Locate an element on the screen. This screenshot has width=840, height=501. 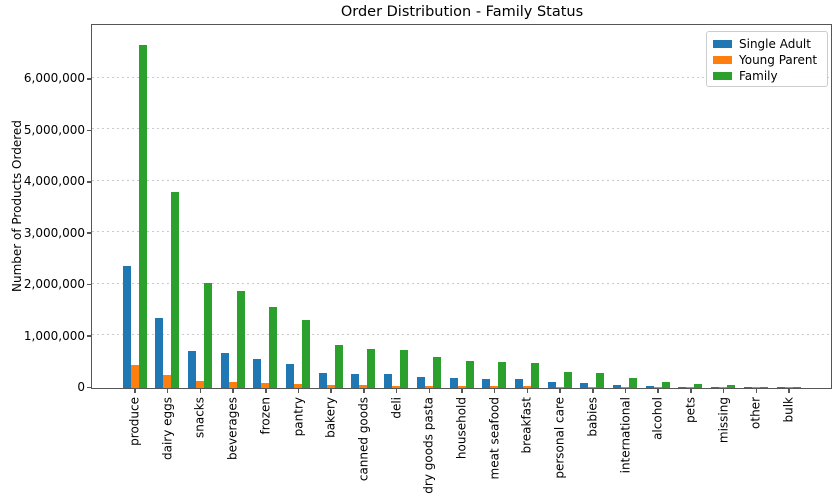
chart-title: Order Distribution - Family Status is located at coordinates (462, 12).